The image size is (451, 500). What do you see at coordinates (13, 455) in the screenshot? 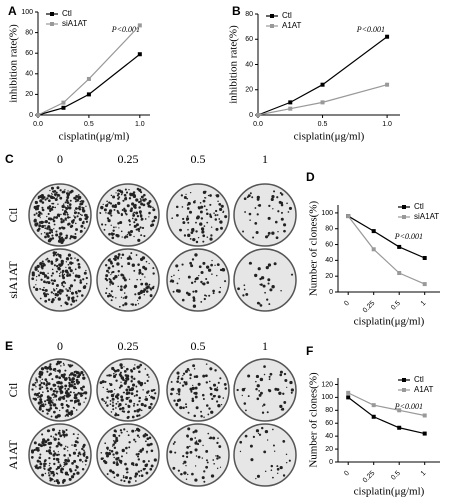
I see `row-label: A1AT` at bounding box center [13, 455].